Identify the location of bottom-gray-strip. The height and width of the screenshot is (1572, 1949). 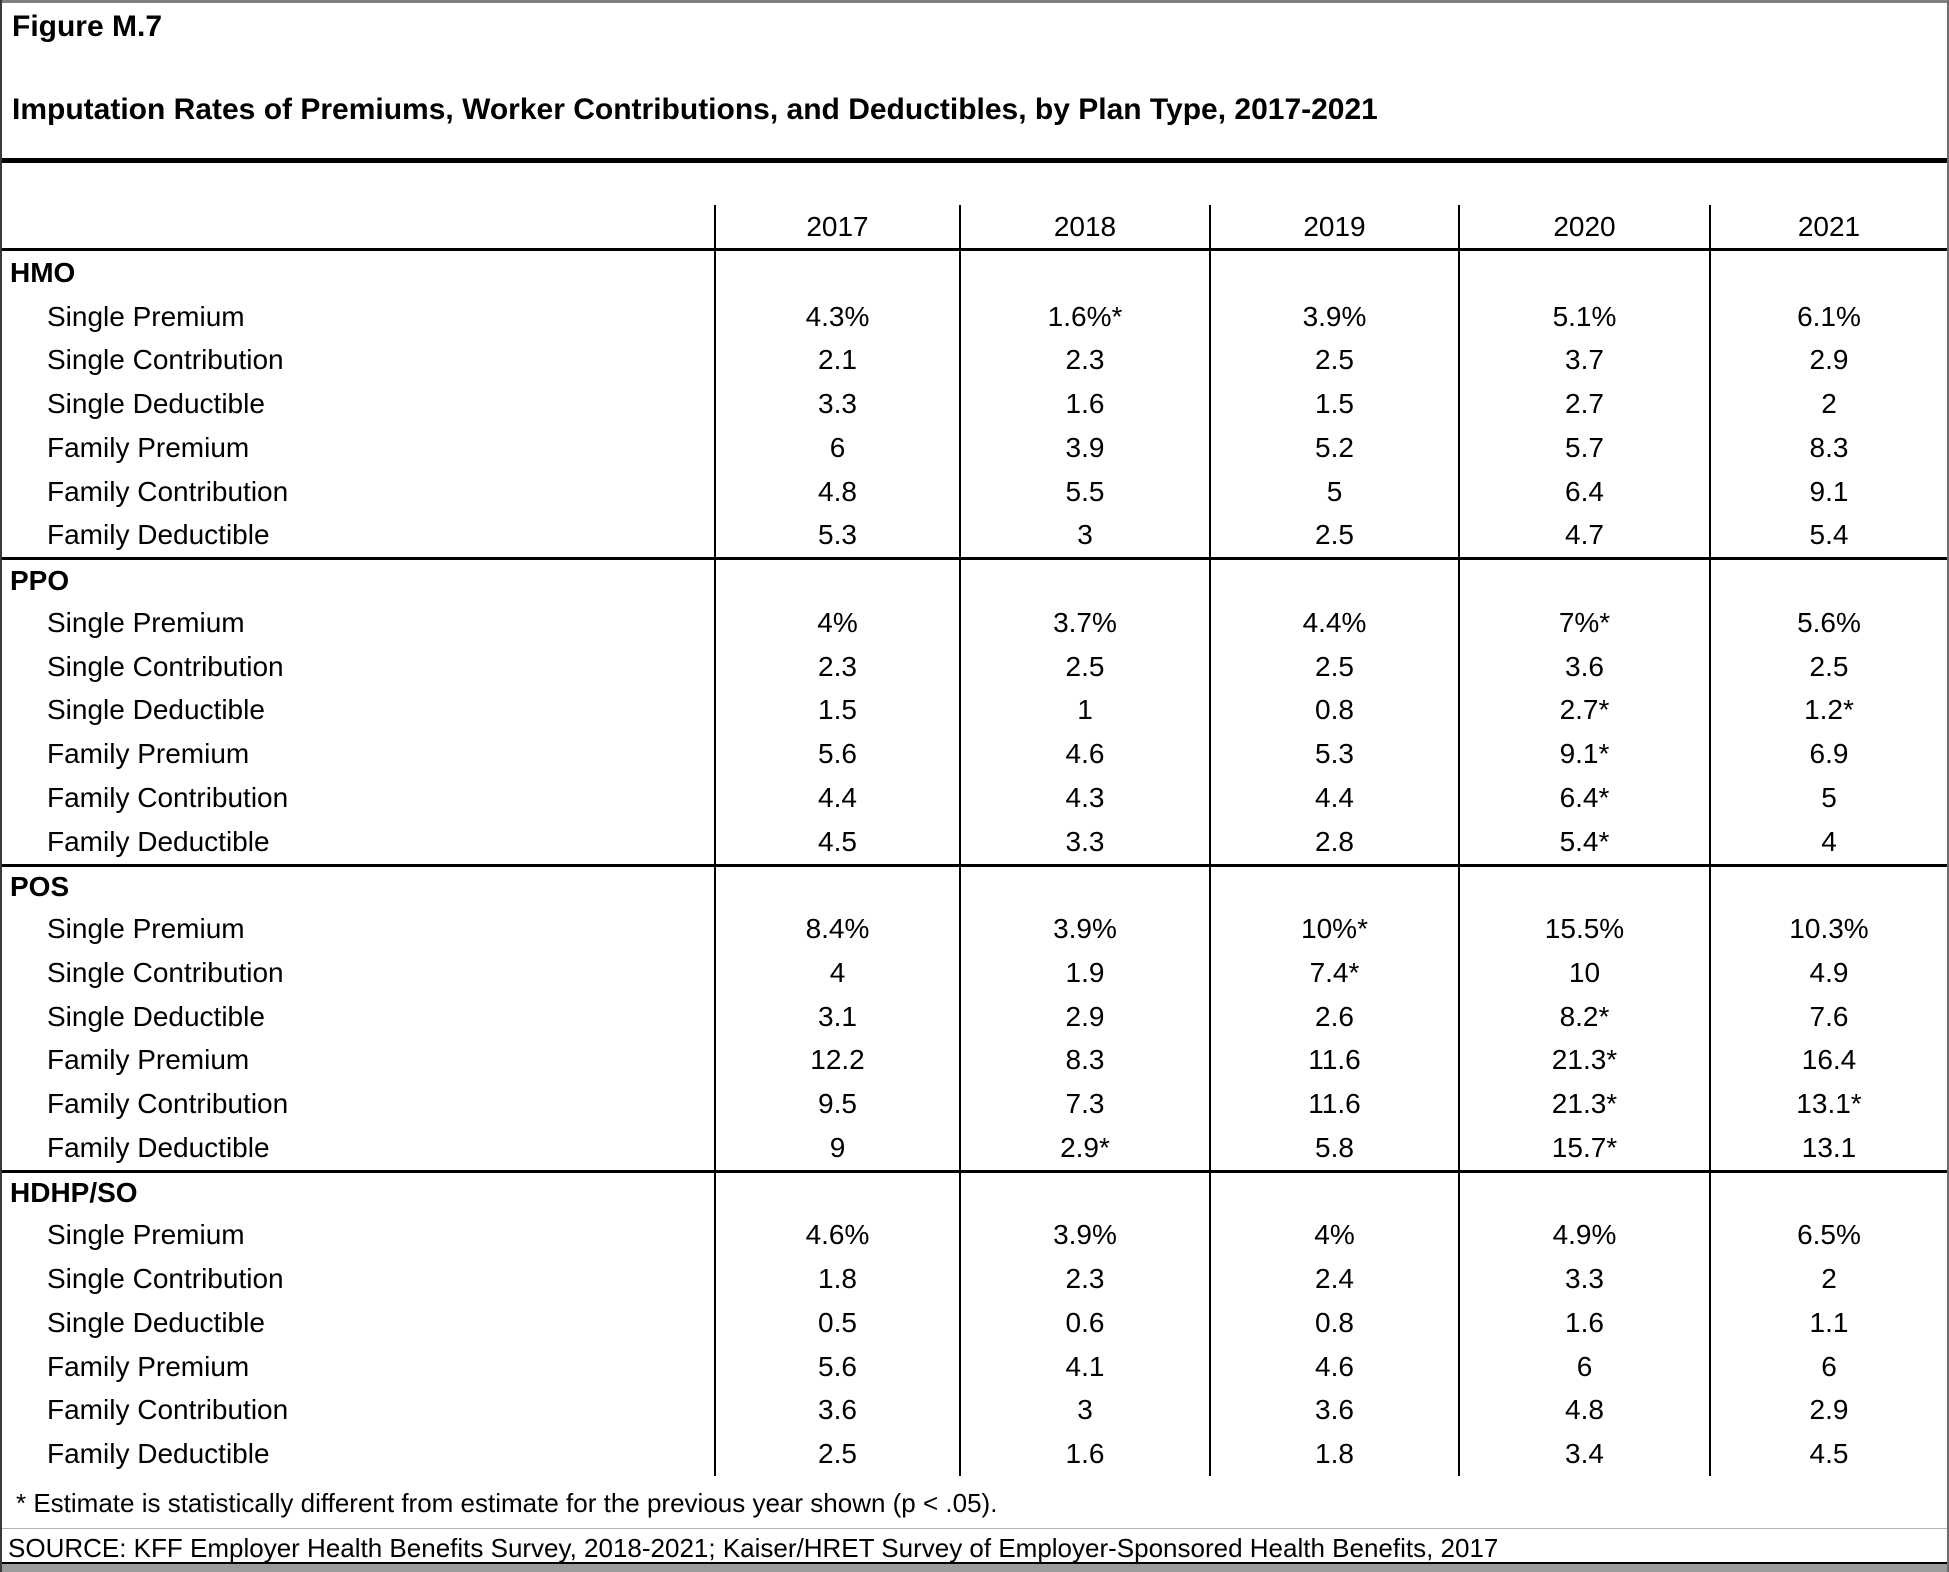
(974, 1568).